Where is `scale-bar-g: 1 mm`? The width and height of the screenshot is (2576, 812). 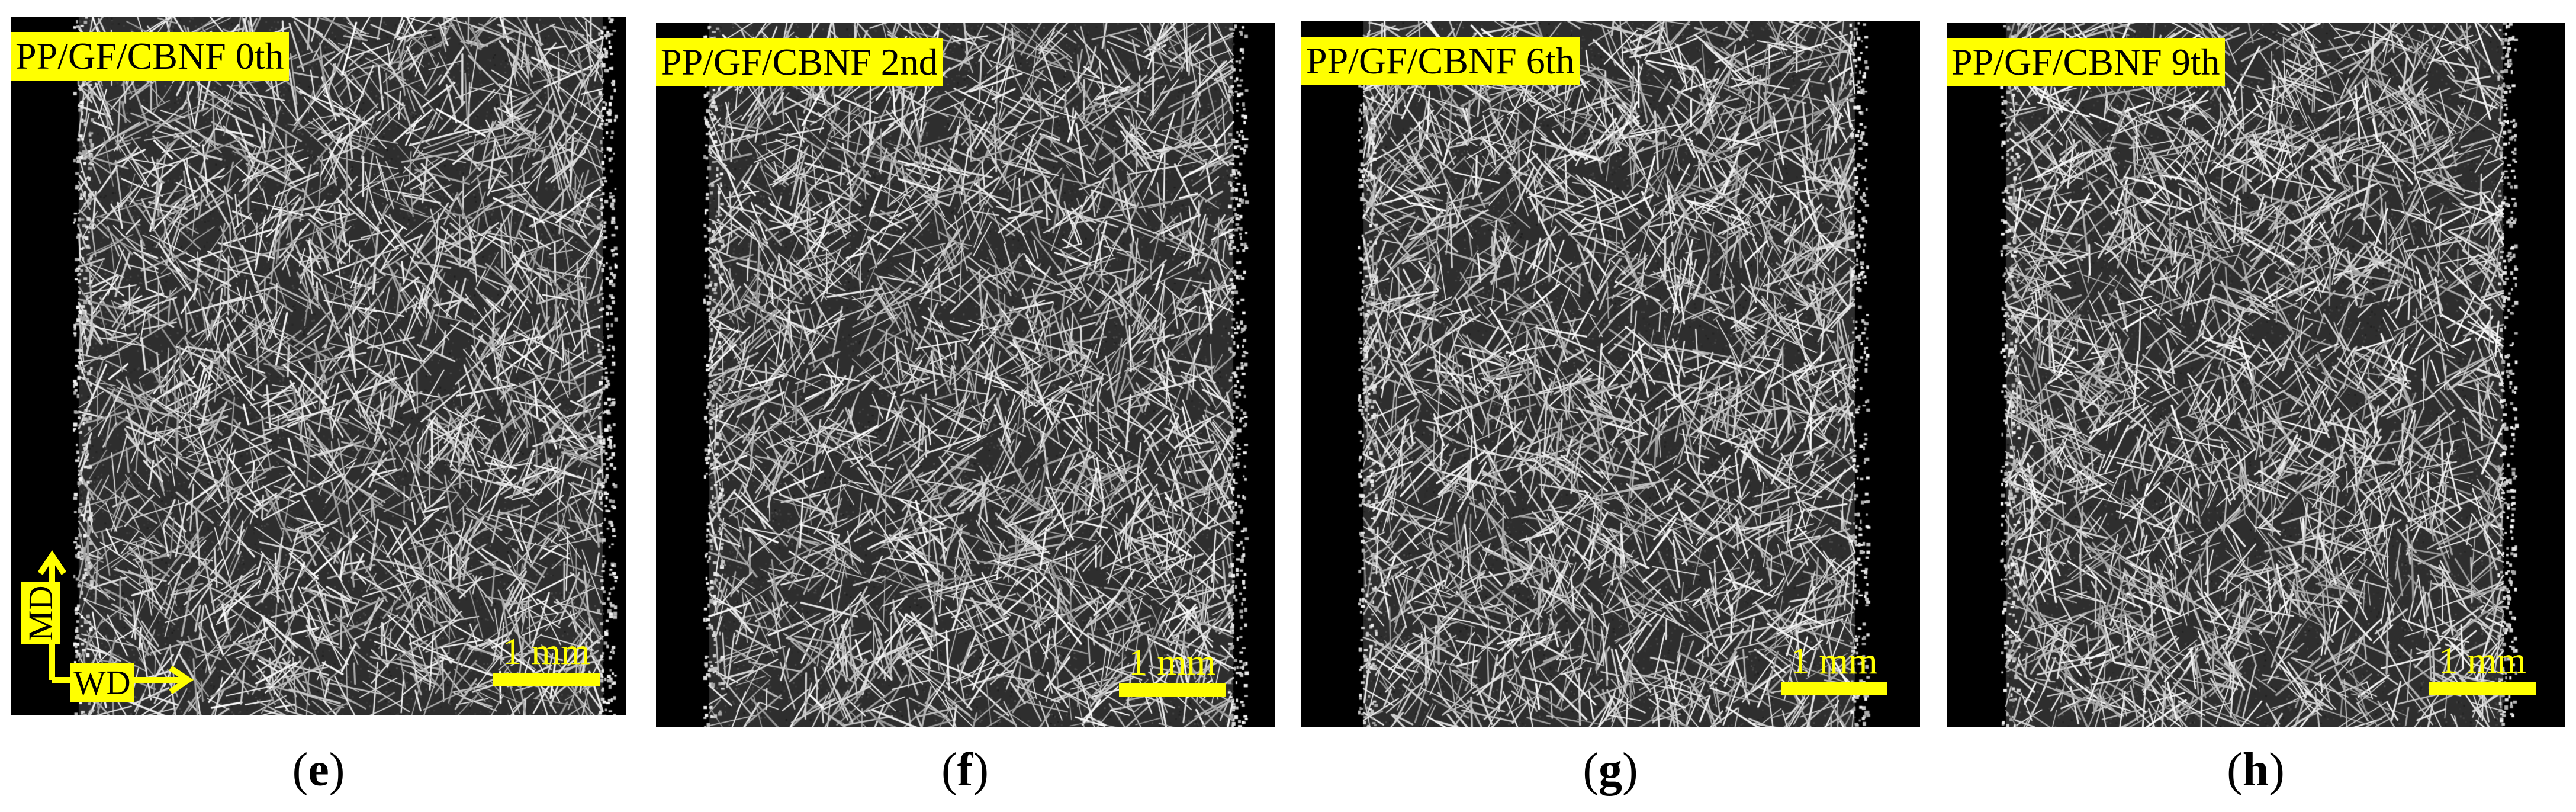 scale-bar-g: 1 mm is located at coordinates (1834, 668).